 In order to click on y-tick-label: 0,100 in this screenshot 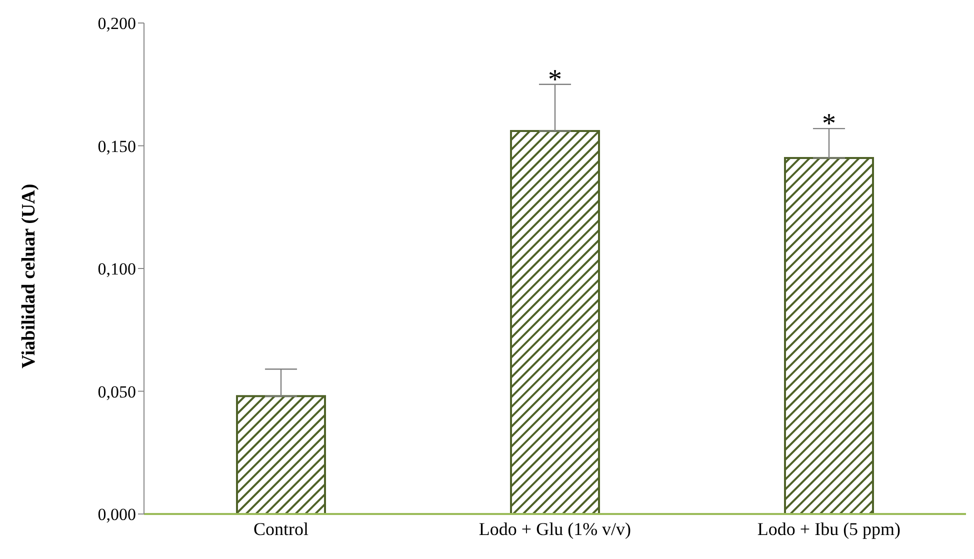, I will do `click(117, 269)`.